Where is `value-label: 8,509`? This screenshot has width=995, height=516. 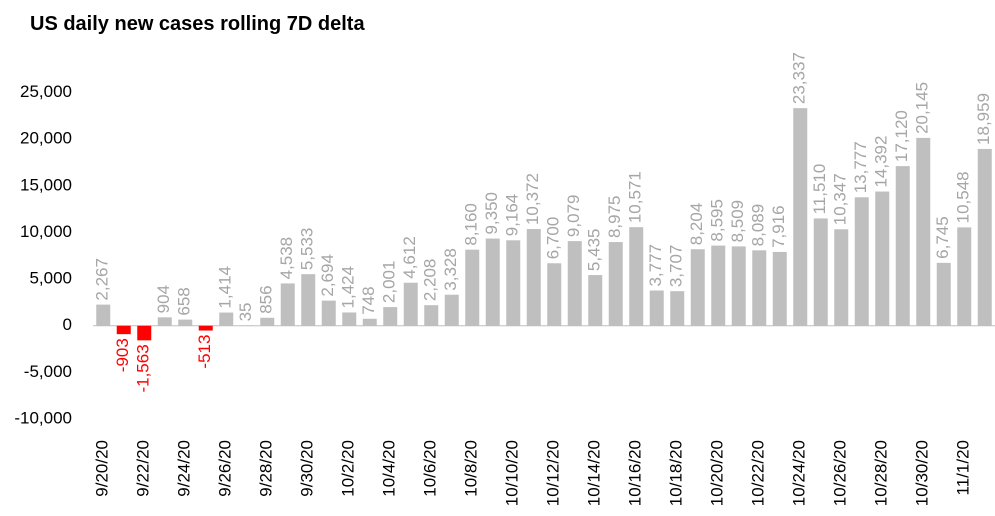 value-label: 8,509 is located at coordinates (737, 221).